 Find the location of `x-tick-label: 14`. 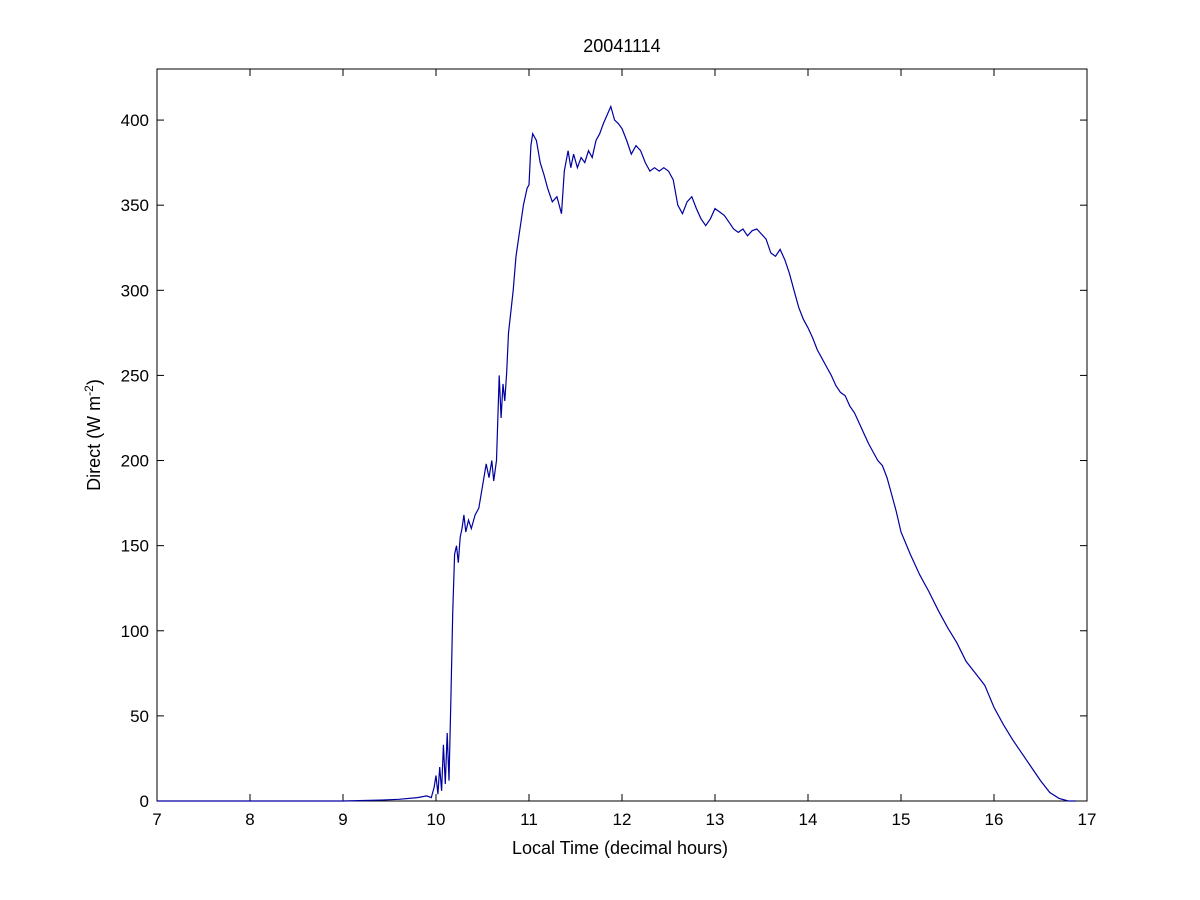

x-tick-label: 14 is located at coordinates (808, 819).